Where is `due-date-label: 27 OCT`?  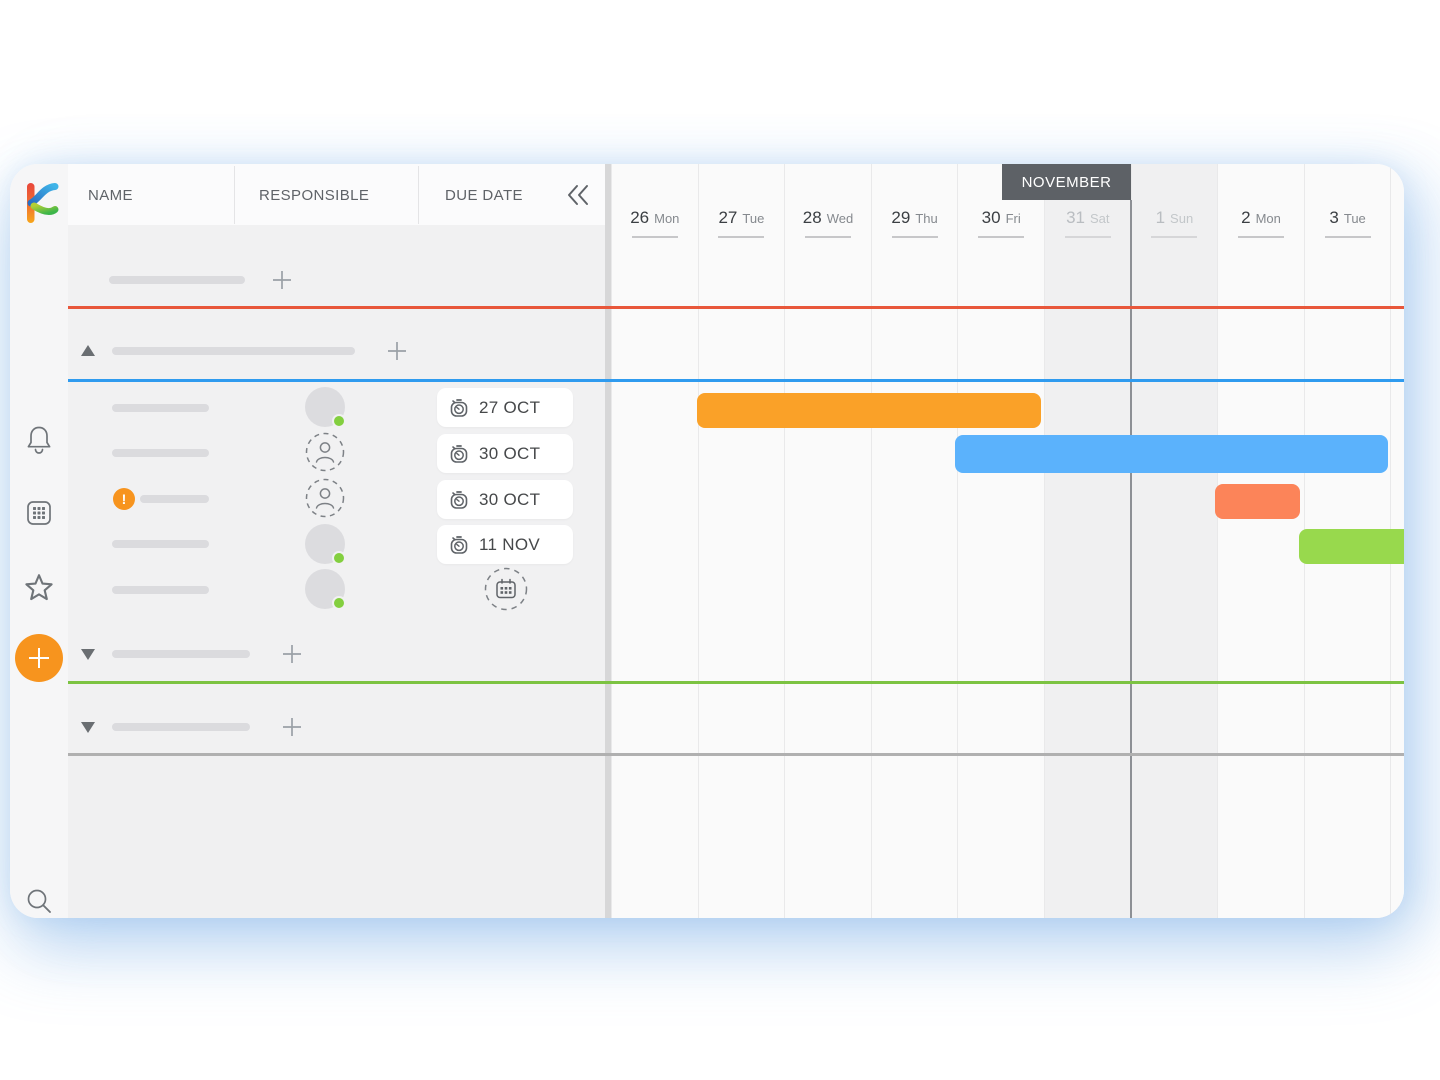 due-date-label: 27 OCT is located at coordinates (510, 407).